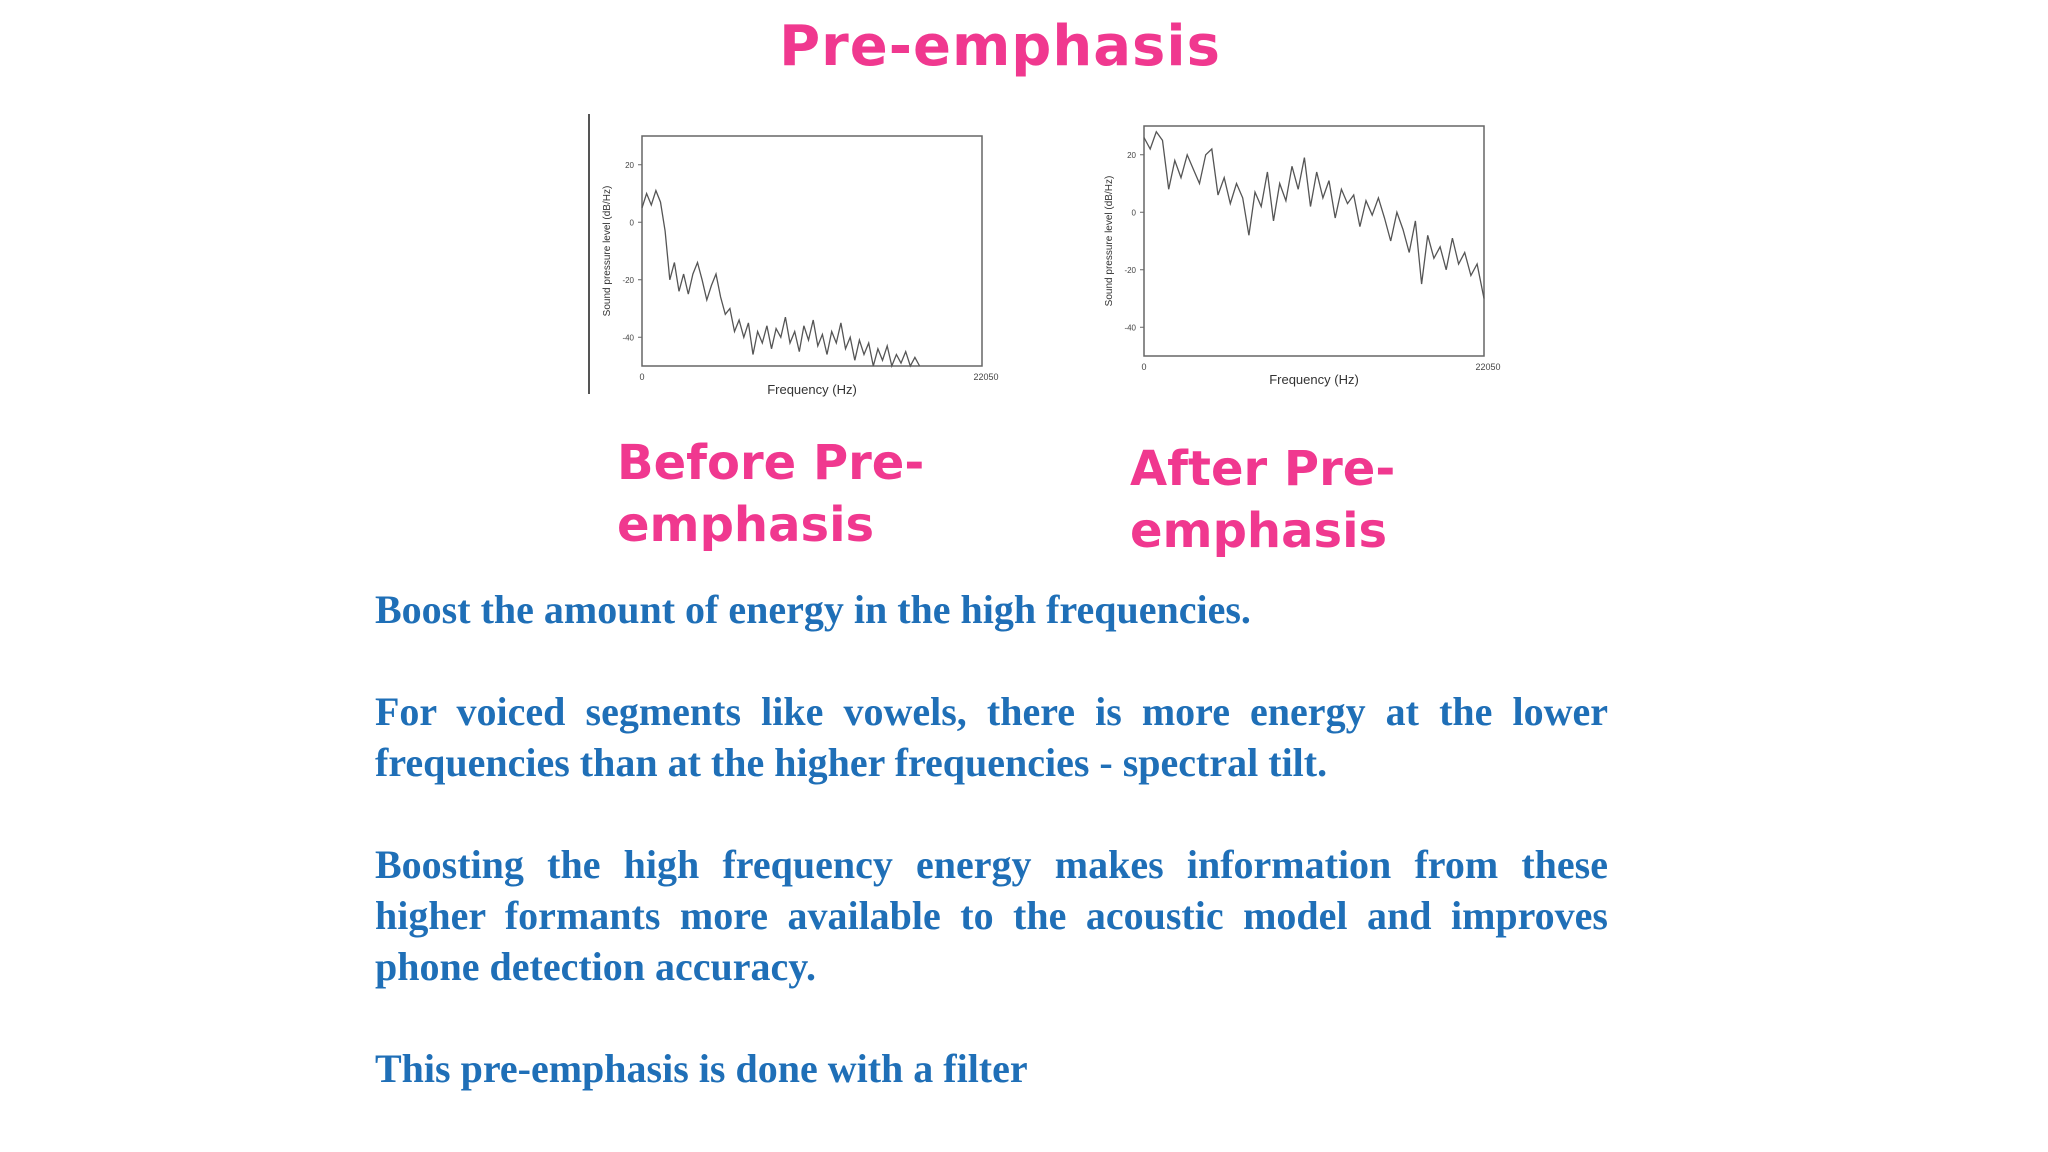 The image size is (2048, 1152). What do you see at coordinates (1134, 212) in the screenshot?
I see `after-y-tick-label: 0` at bounding box center [1134, 212].